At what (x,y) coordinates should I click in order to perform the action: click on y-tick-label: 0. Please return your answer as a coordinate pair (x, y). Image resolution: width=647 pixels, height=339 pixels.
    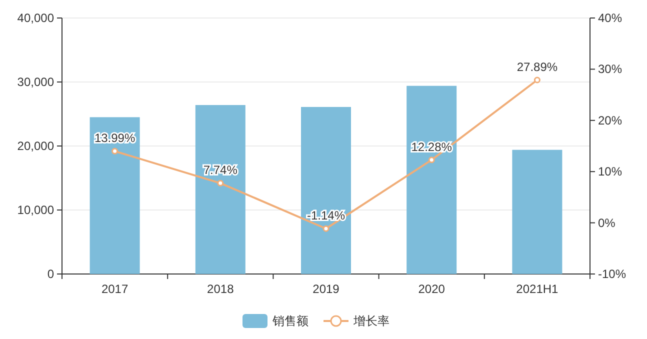
    Looking at the image, I should click on (50, 274).